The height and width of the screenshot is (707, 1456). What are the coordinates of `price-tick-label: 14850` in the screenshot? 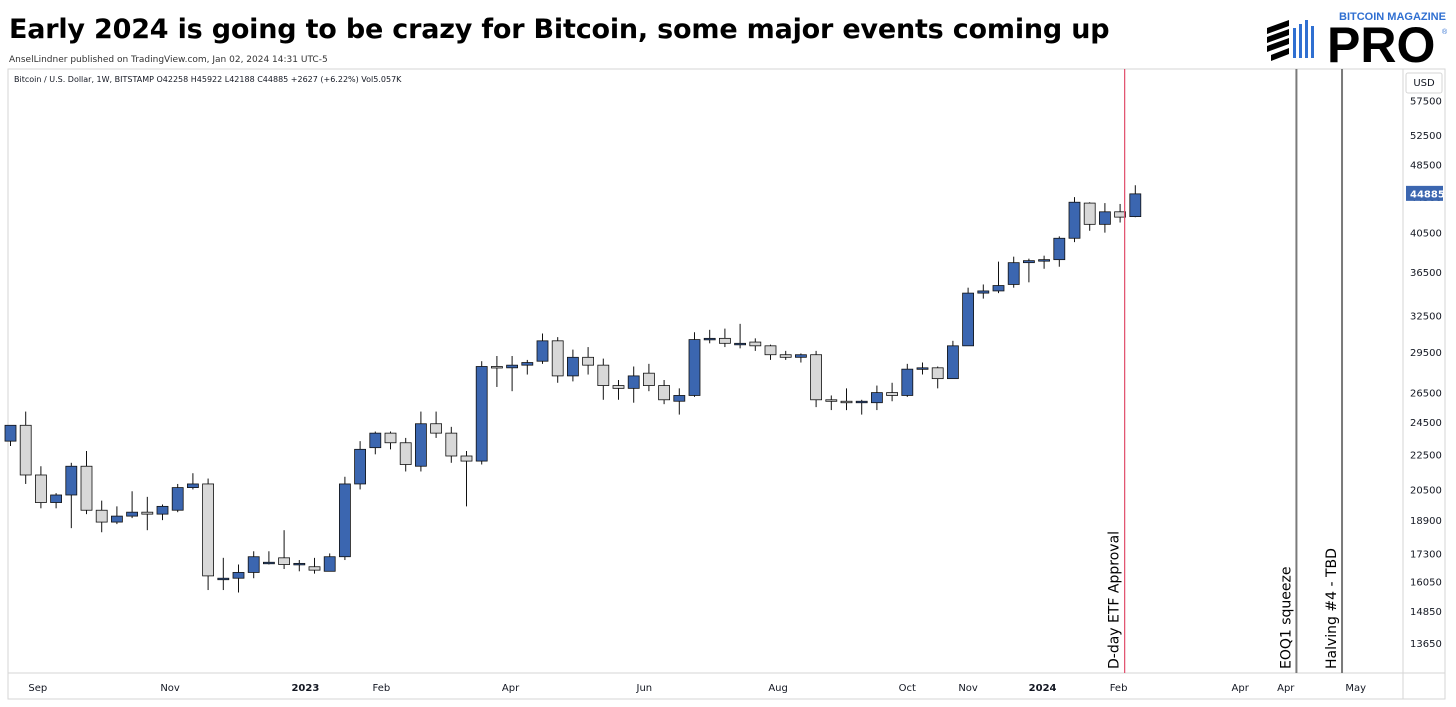 It's located at (1426, 612).